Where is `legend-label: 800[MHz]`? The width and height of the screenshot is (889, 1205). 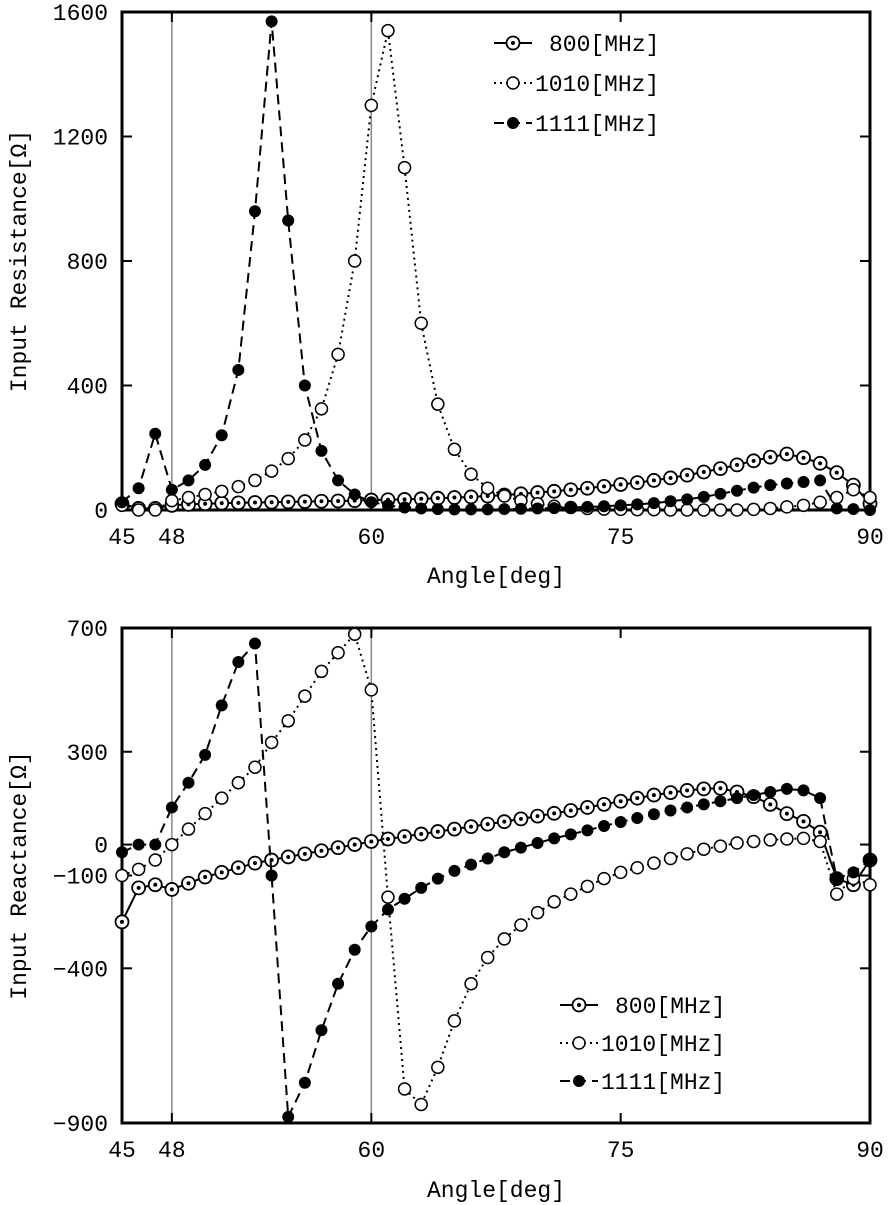
legend-label: 800[MHz] is located at coordinates (670, 1007).